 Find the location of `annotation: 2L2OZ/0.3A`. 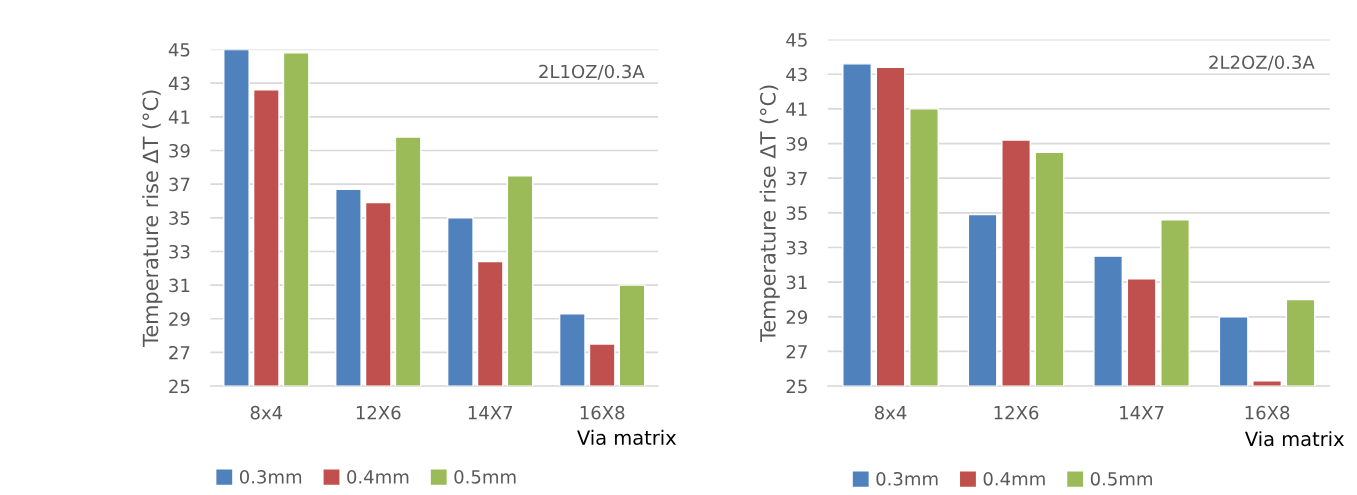

annotation: 2L2OZ/0.3A is located at coordinates (1262, 63).